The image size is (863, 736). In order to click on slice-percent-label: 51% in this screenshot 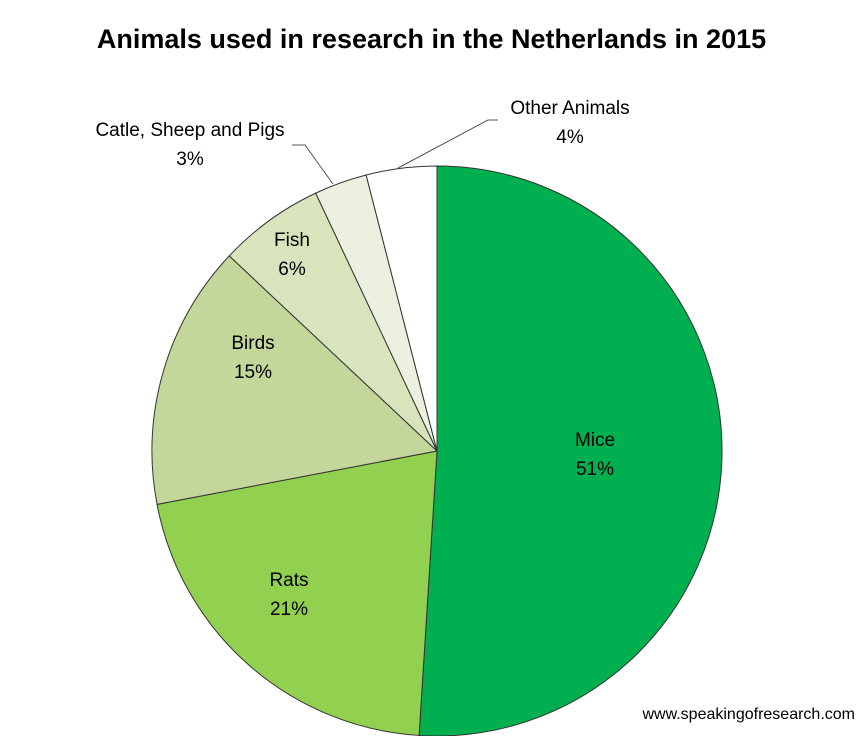, I will do `click(595, 469)`.